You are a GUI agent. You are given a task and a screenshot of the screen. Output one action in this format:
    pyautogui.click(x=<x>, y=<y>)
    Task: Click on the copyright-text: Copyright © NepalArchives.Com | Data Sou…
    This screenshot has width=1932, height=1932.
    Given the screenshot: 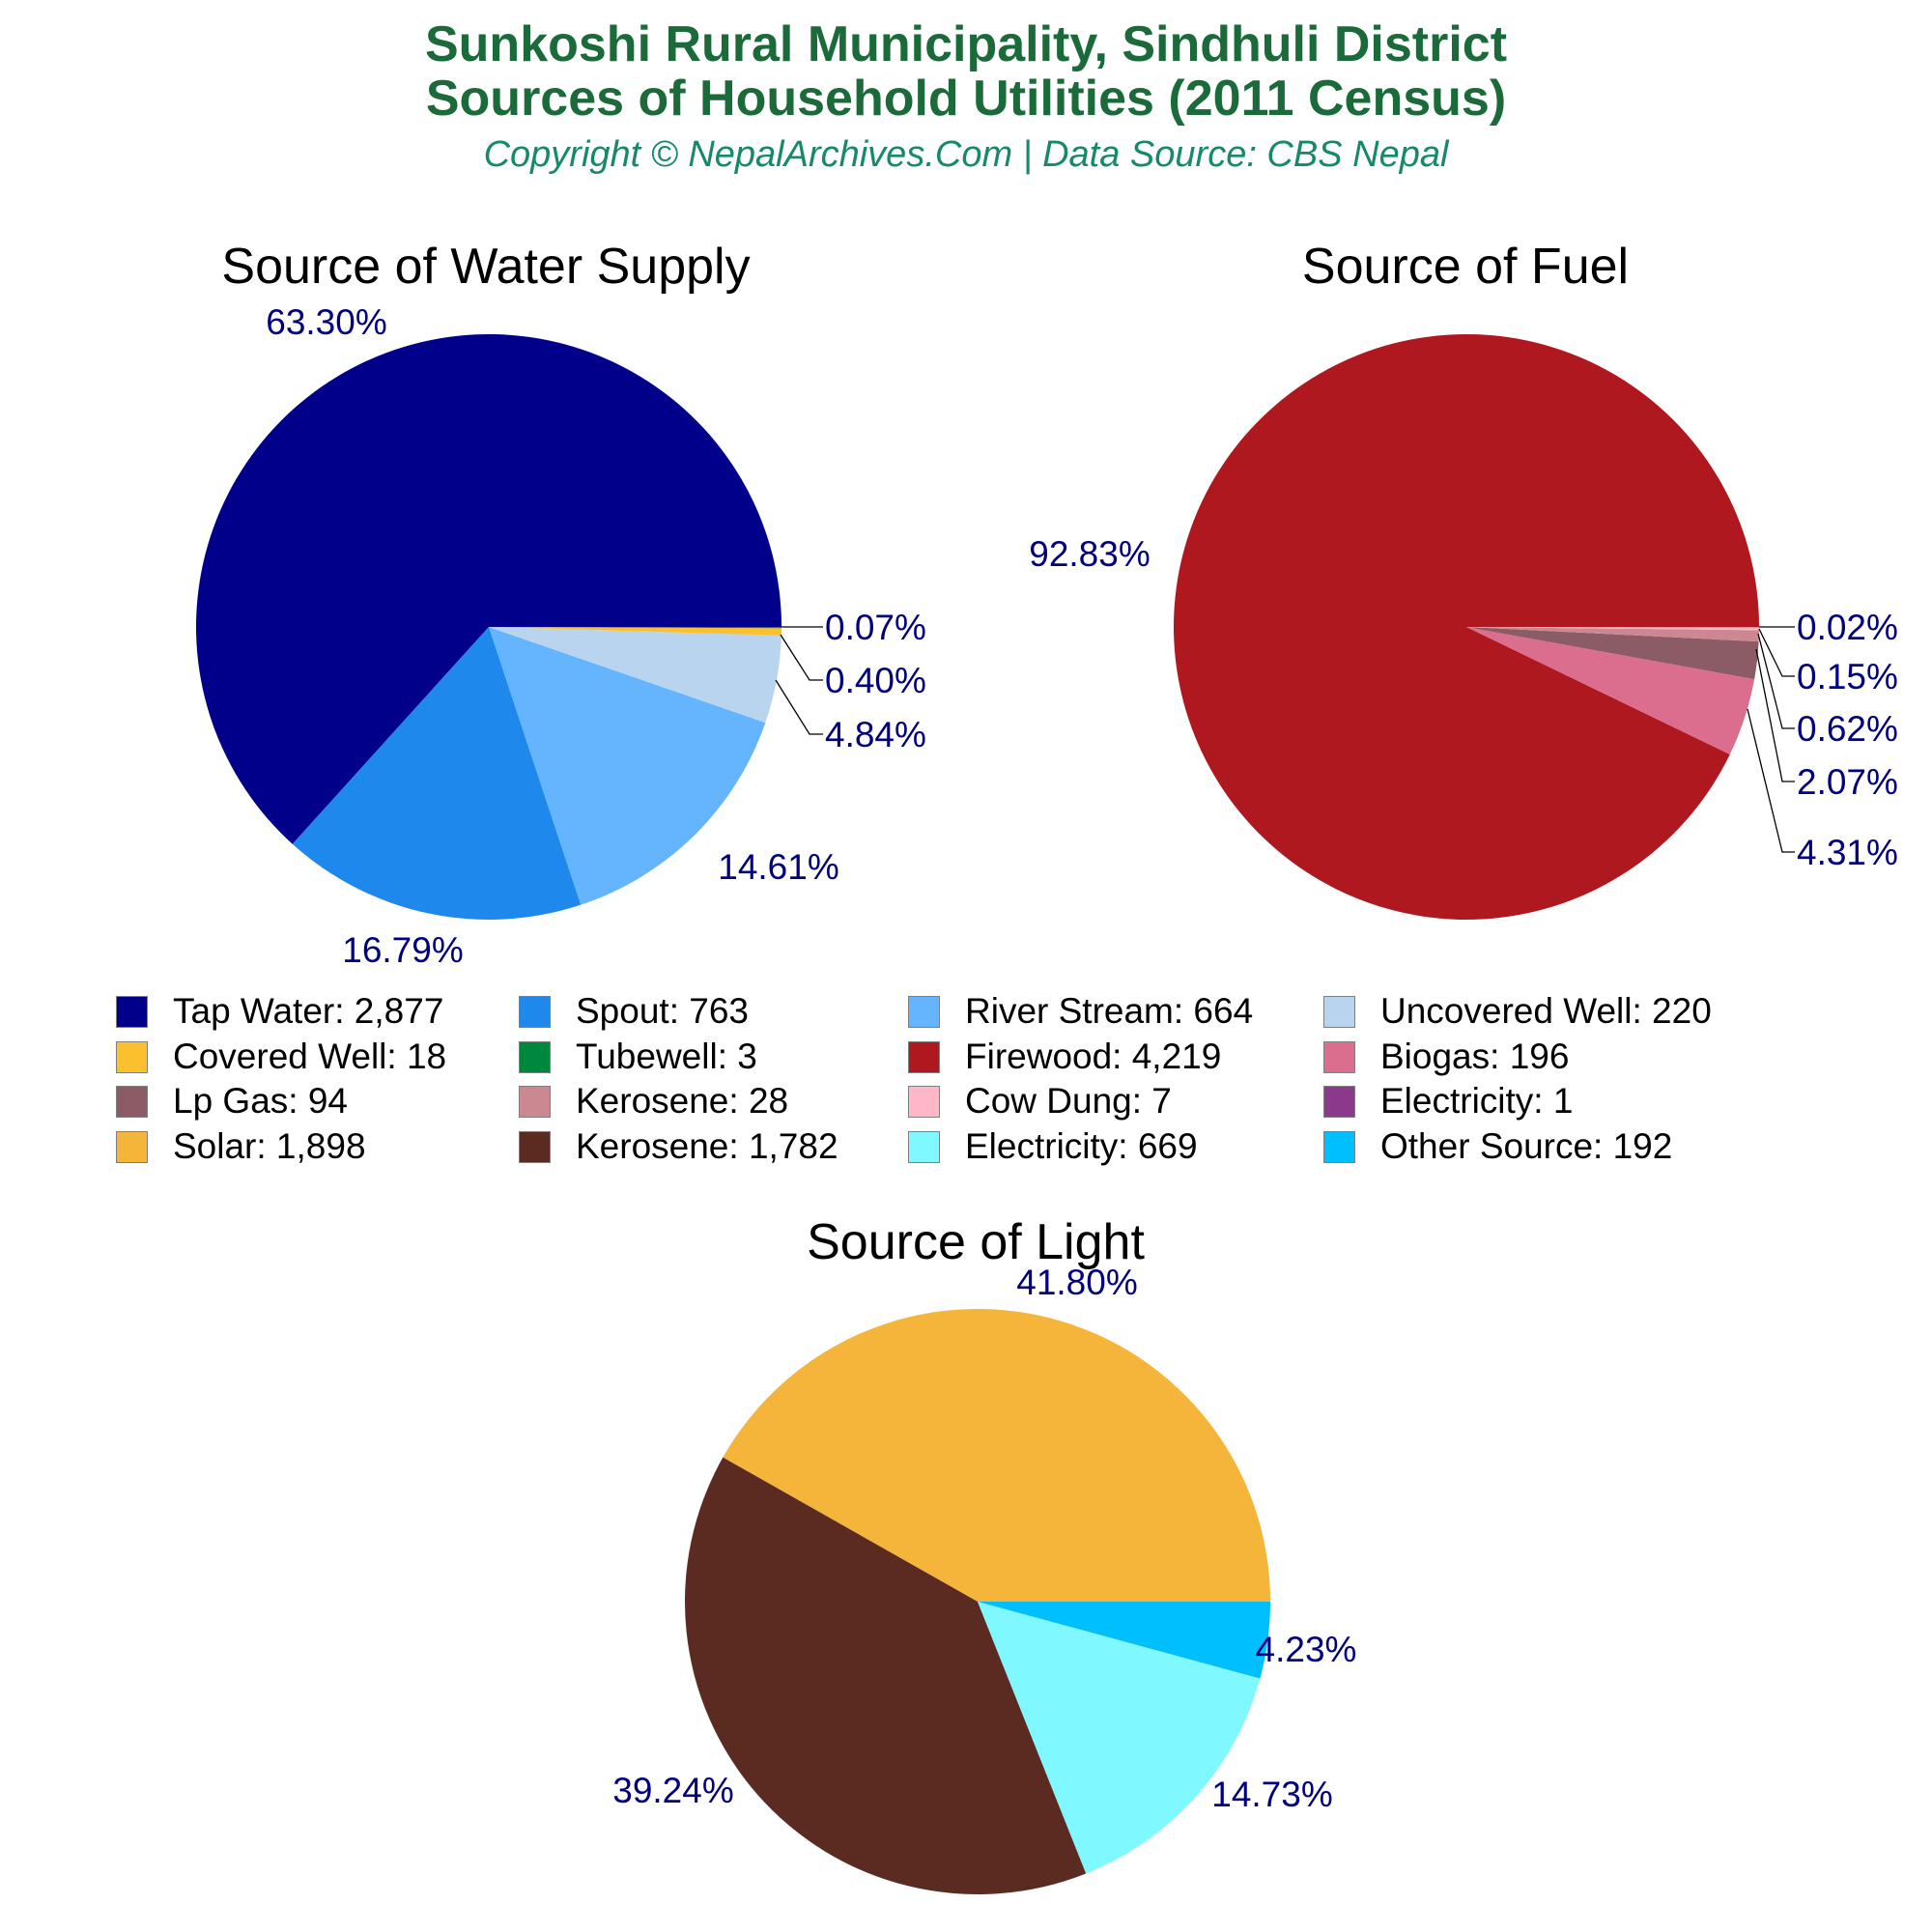 What is the action you would take?
    pyautogui.click(x=966, y=154)
    